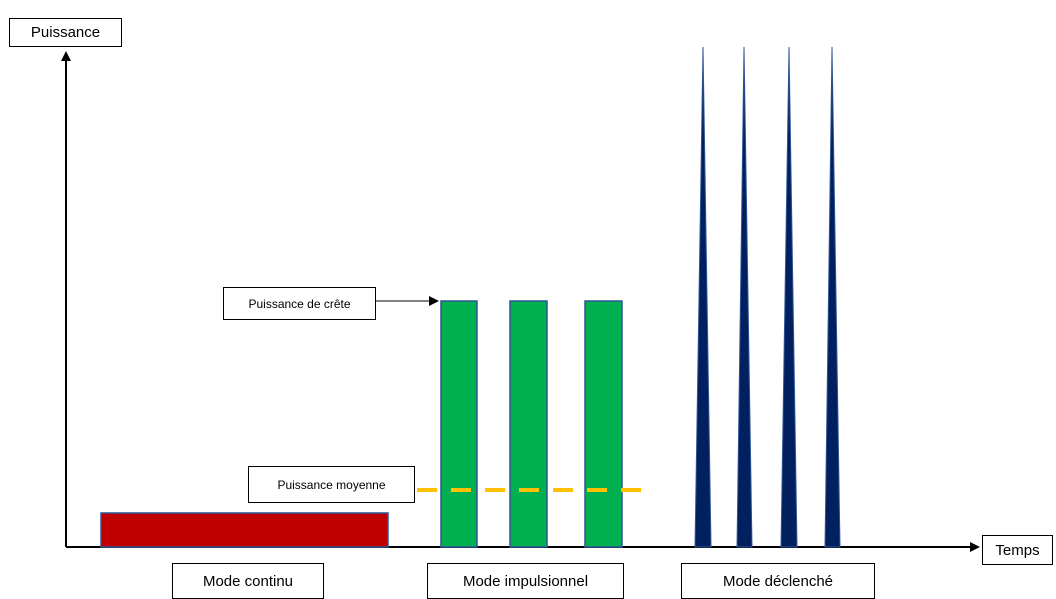  What do you see at coordinates (778, 581) in the screenshot?
I see `triggered-mode-label: Mode déclenché` at bounding box center [778, 581].